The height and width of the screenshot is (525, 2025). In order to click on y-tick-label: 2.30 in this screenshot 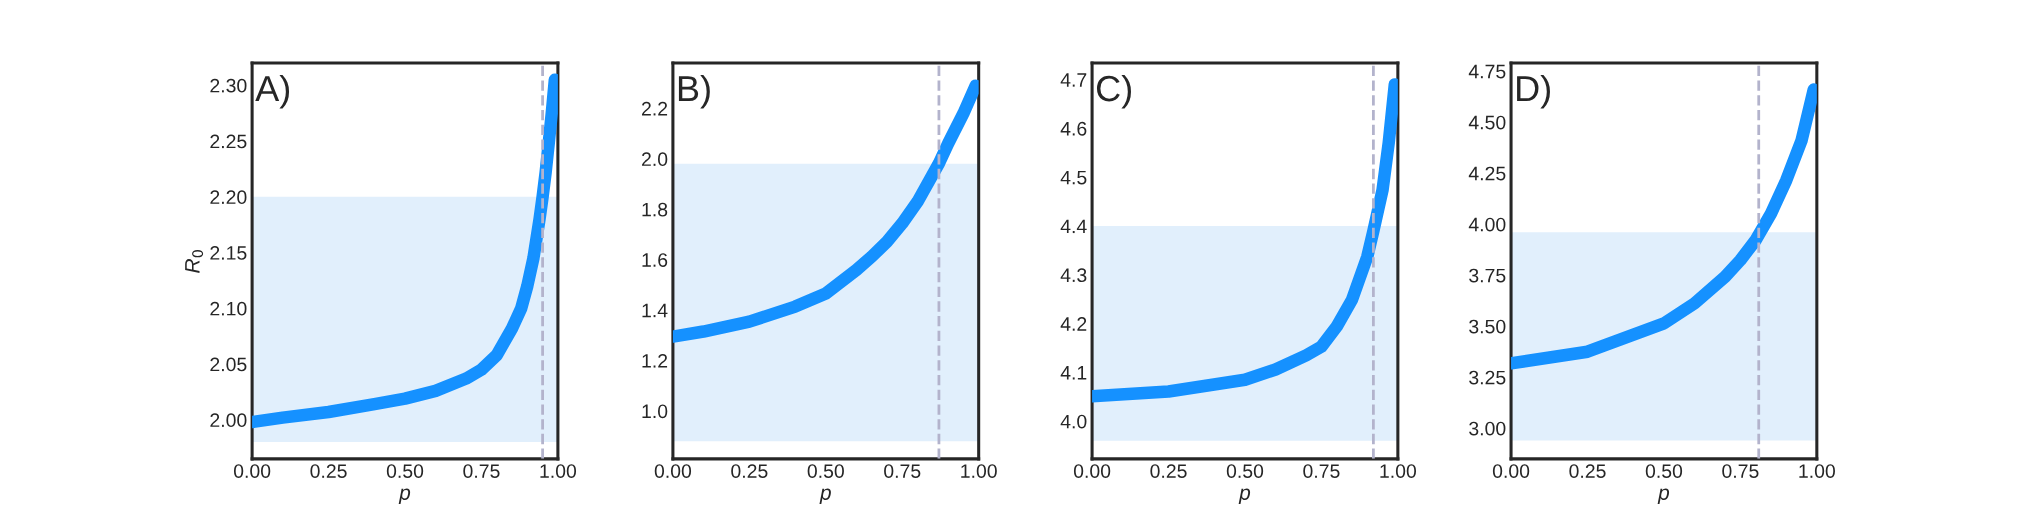, I will do `click(228, 85)`.